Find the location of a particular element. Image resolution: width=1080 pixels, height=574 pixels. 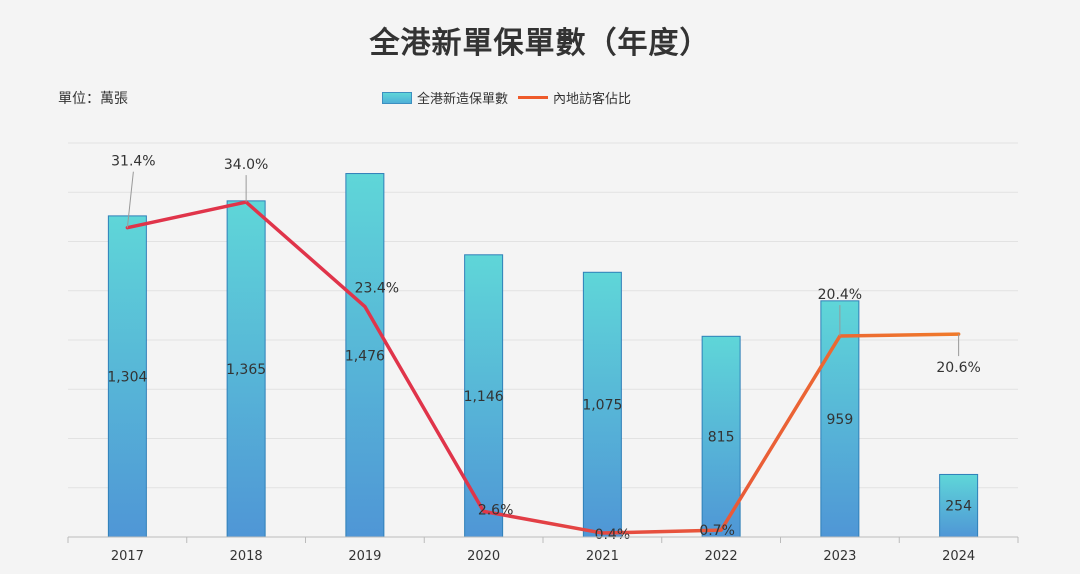

bar-2024 is located at coordinates (959, 505).